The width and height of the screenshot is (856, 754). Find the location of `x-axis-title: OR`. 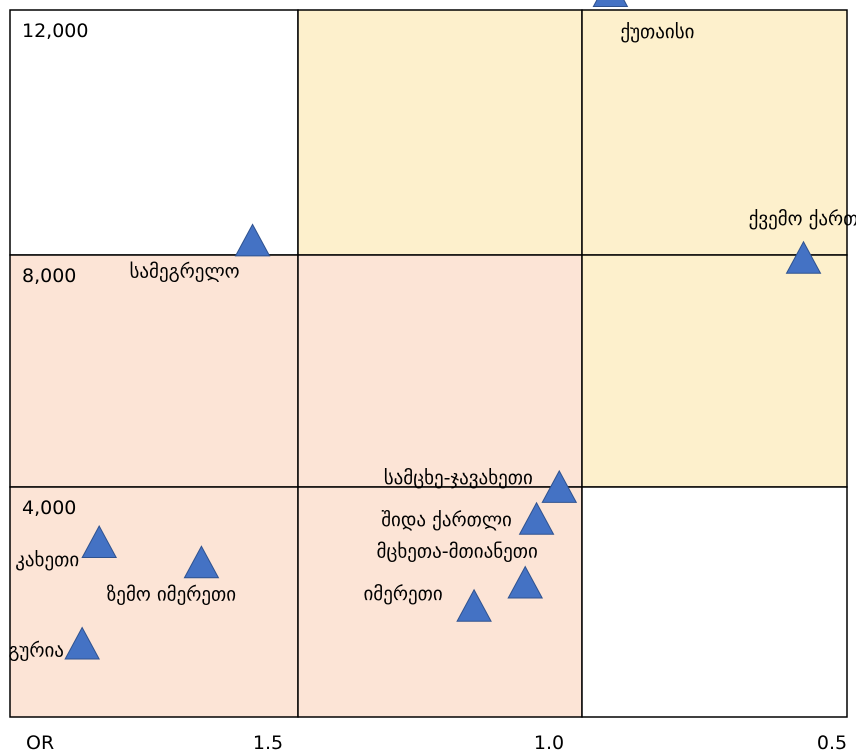

x-axis-title: OR is located at coordinates (40, 743).